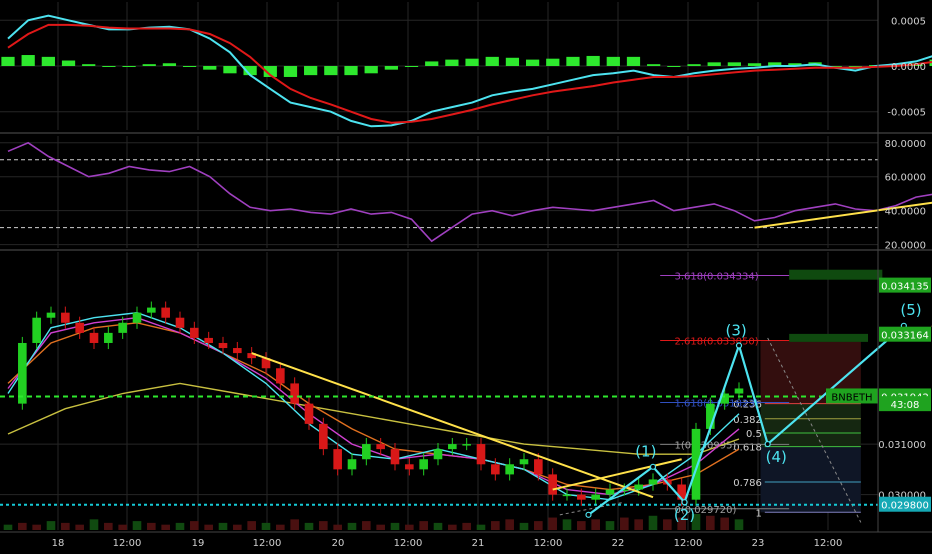 Image resolution: width=932 pixels, height=554 pixels. What do you see at coordinates (810, 479) in the screenshot?
I see `fib-zone-blue` at bounding box center [810, 479].